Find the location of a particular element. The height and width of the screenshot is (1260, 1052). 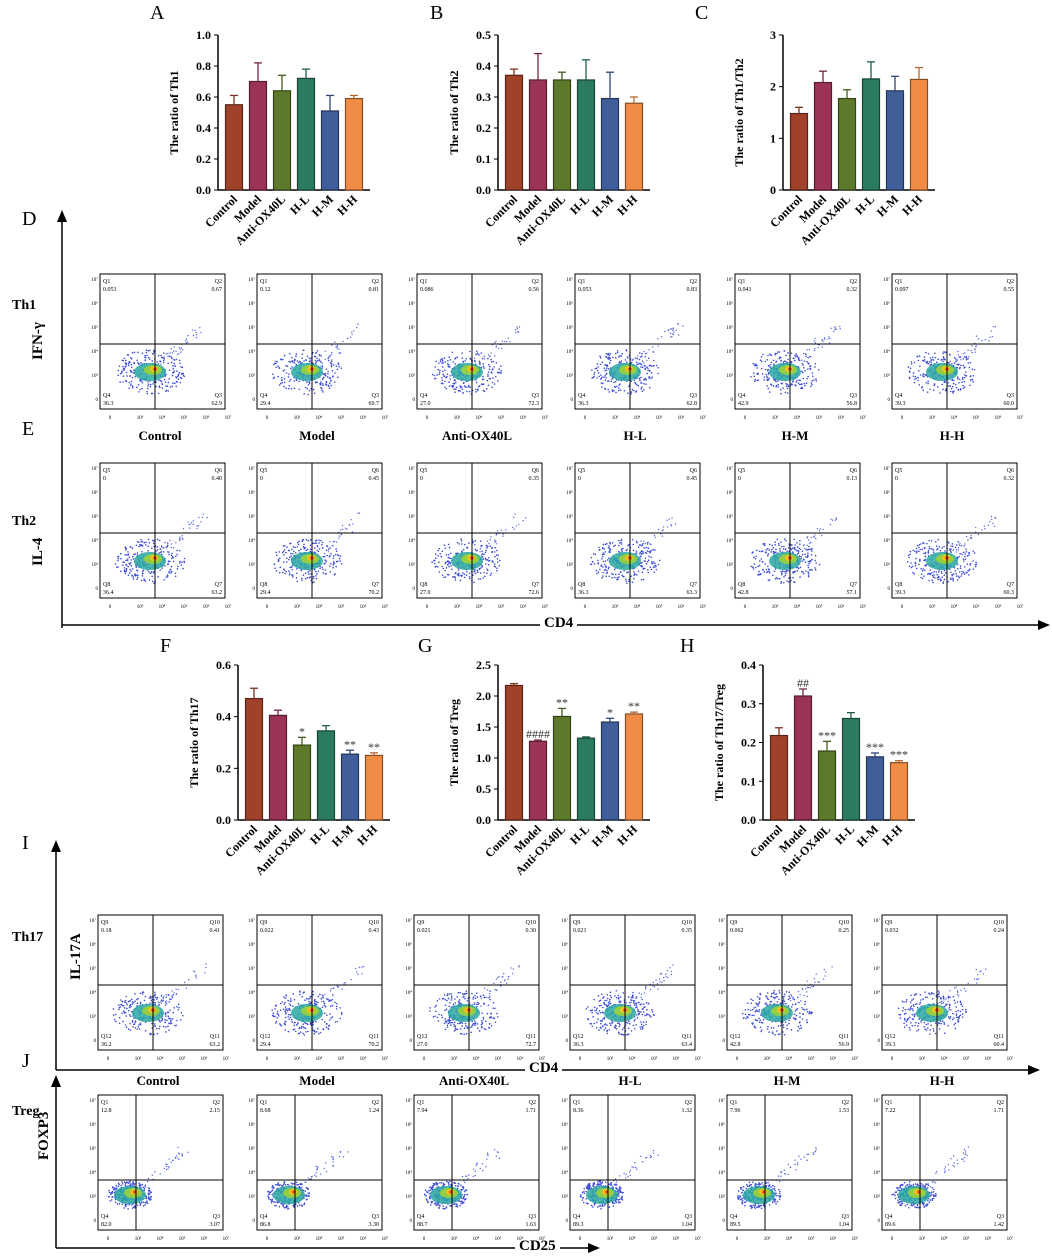

row-label-th2: Th2 is located at coordinates (24, 521).